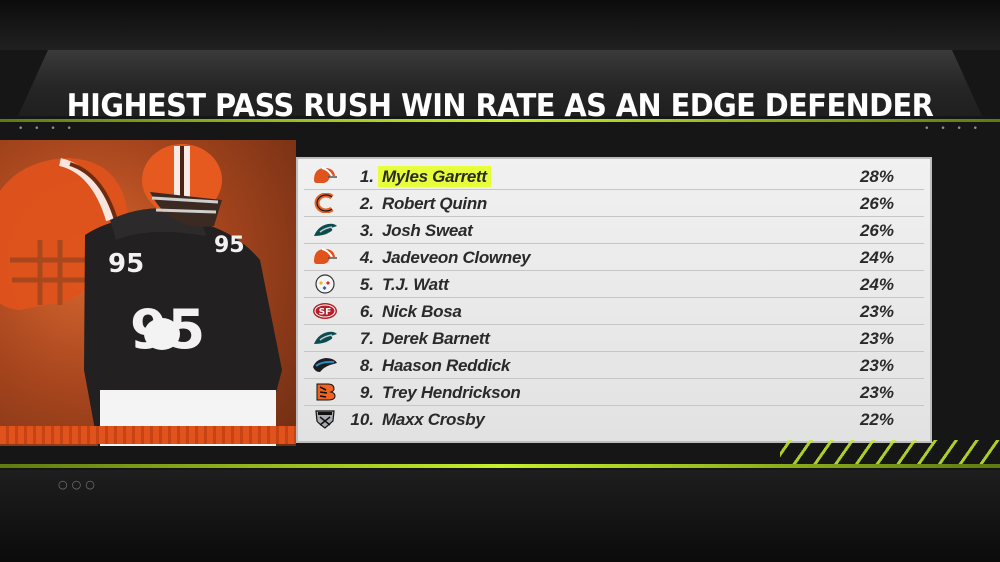 This screenshot has height=562, width=1000. What do you see at coordinates (325, 365) in the screenshot?
I see `panthers-head-icon` at bounding box center [325, 365].